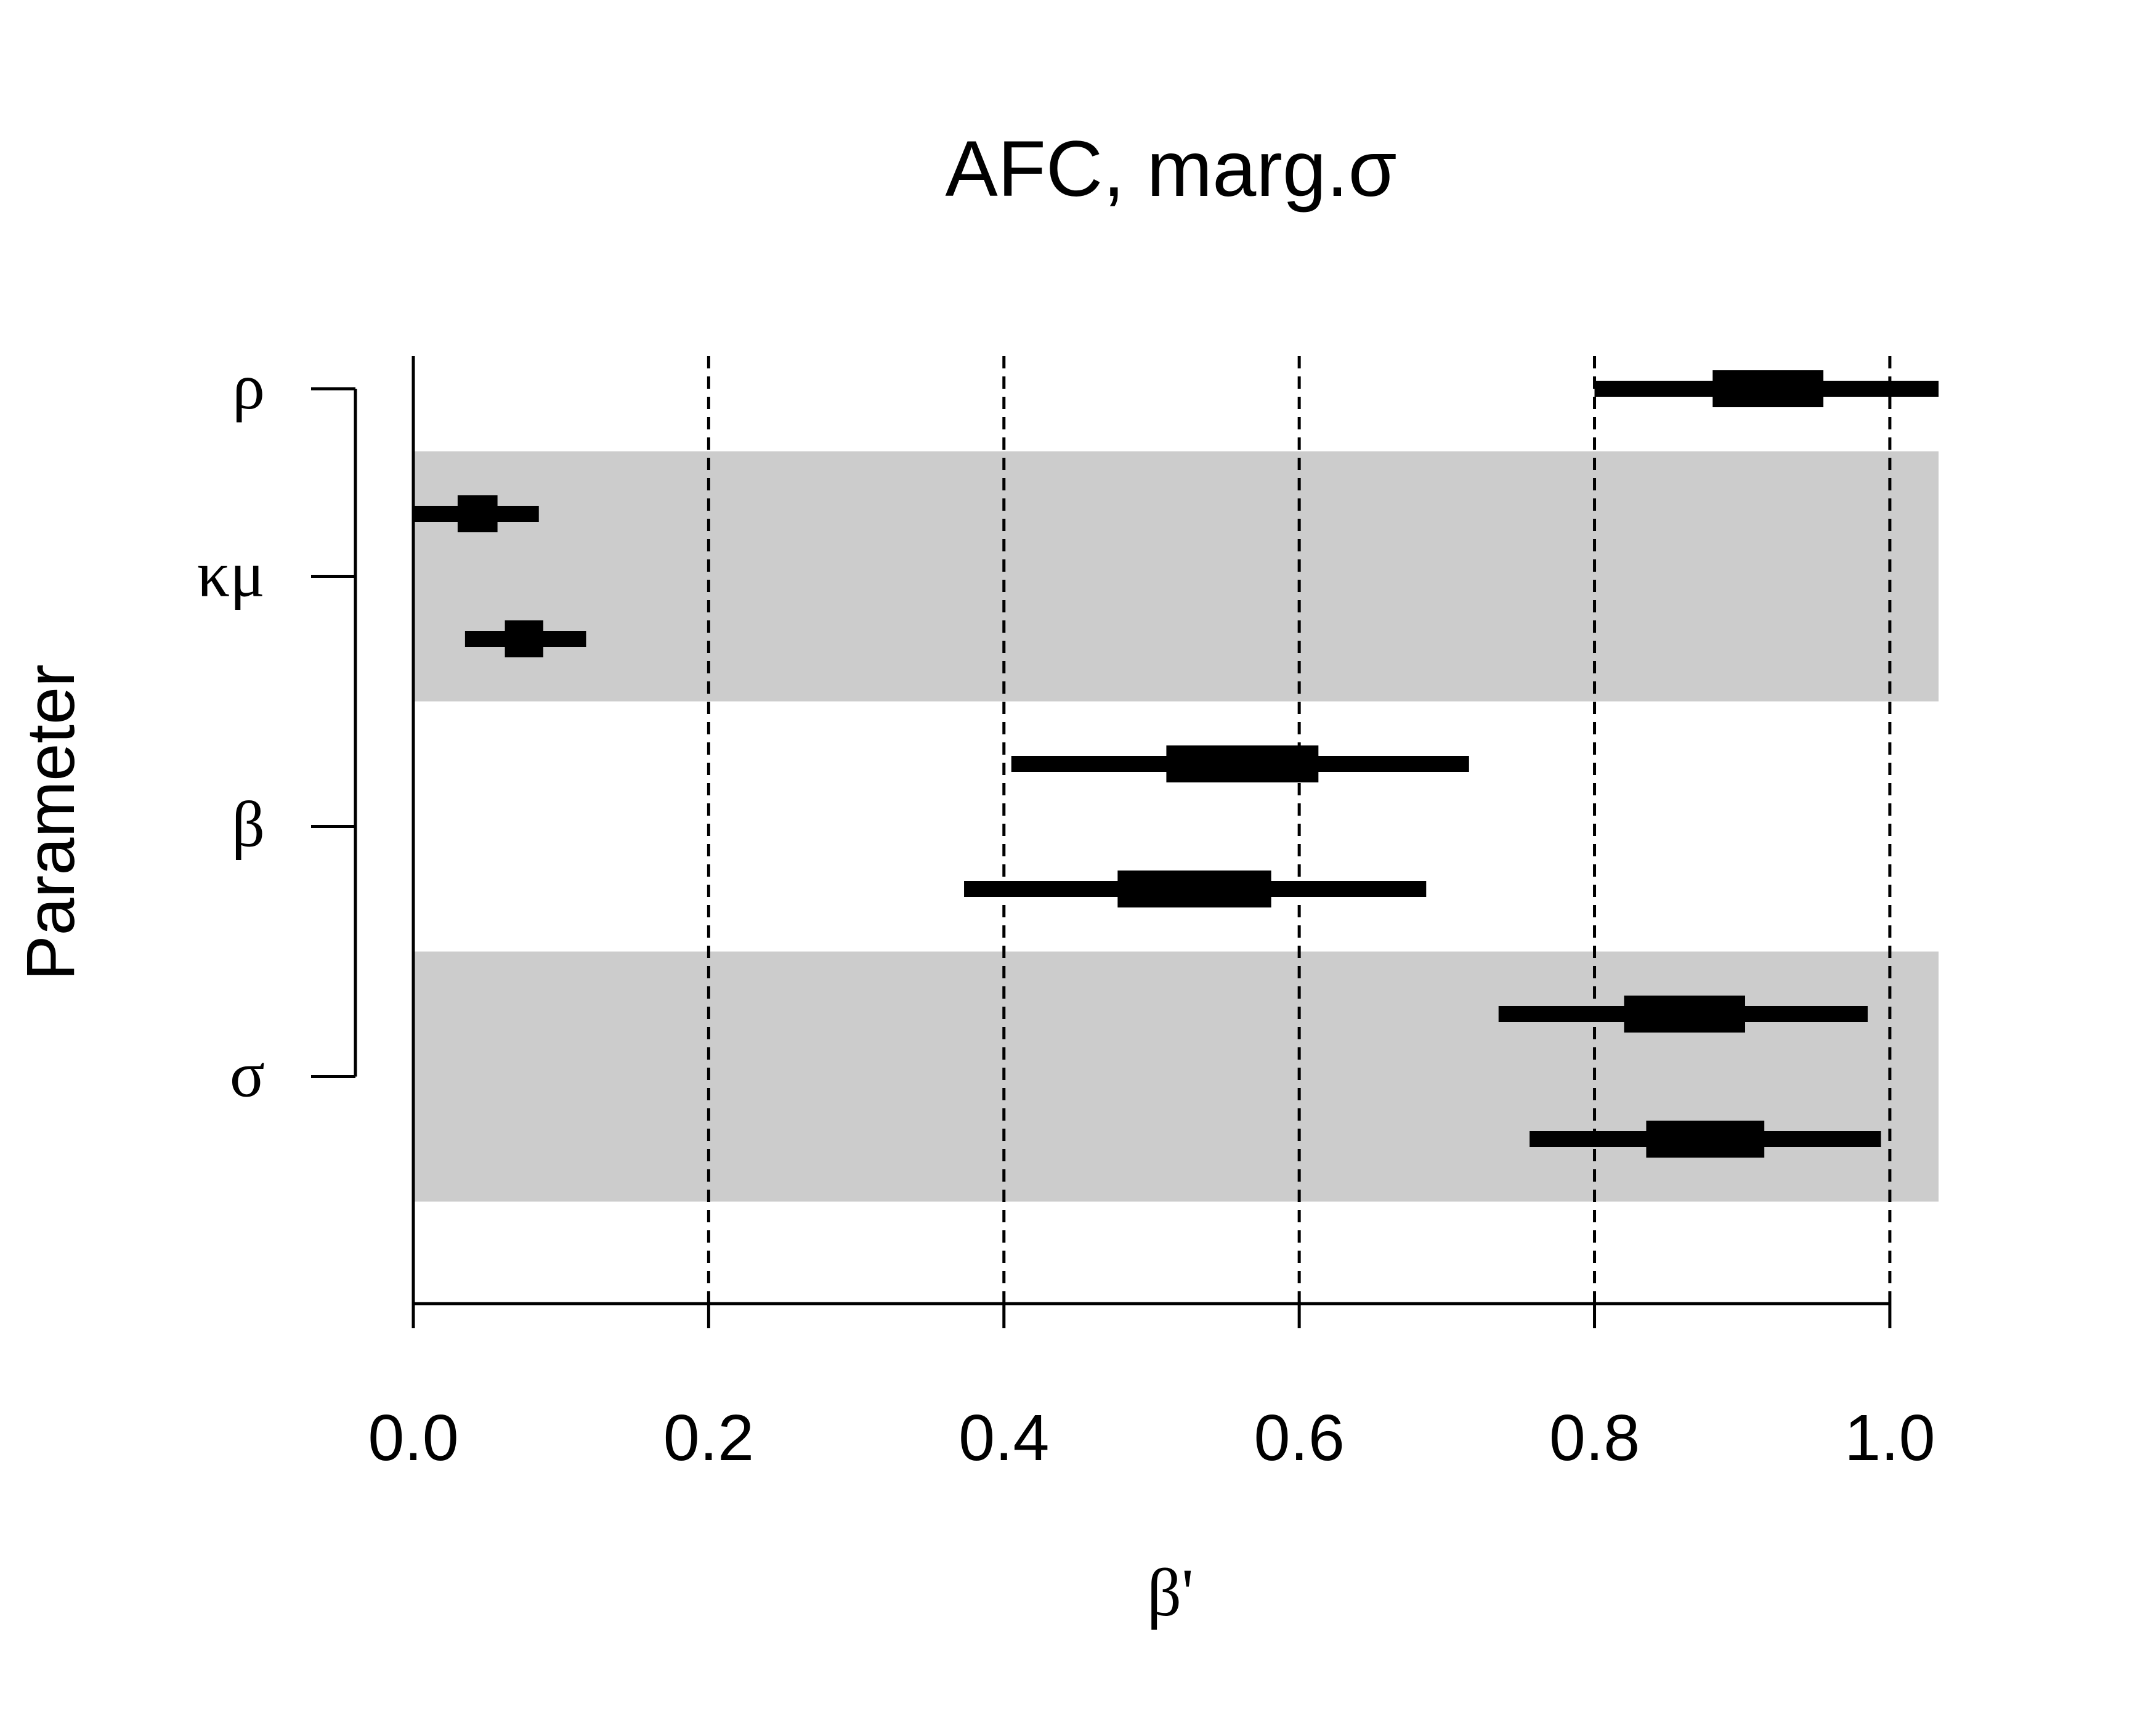 The height and width of the screenshot is (1725, 2156). What do you see at coordinates (247, 1075) in the screenshot?
I see `group-label-3: σ` at bounding box center [247, 1075].